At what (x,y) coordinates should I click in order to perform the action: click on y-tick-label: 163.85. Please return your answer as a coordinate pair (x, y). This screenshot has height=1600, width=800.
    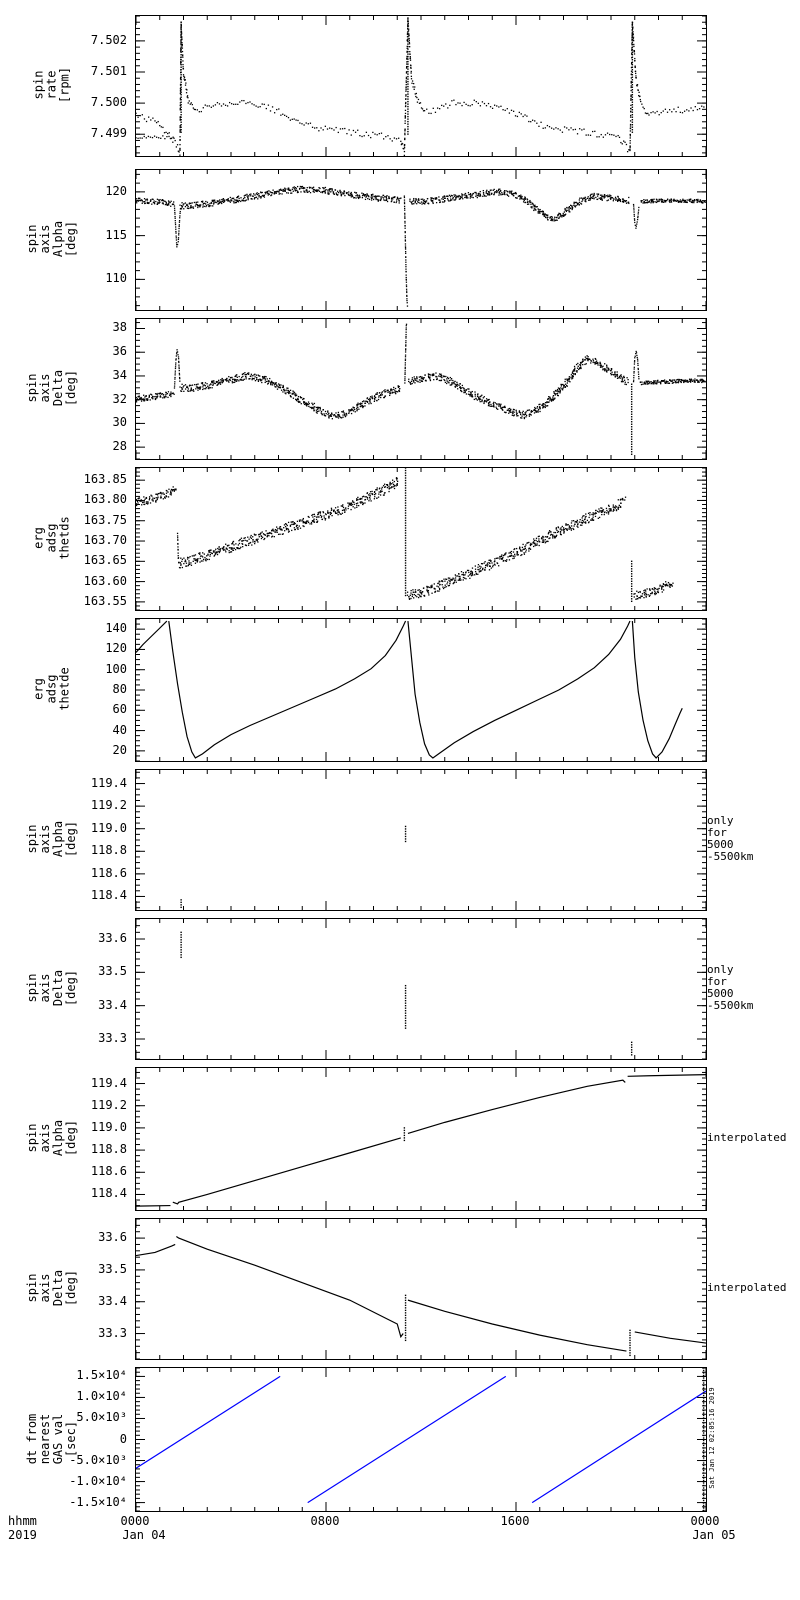
    Looking at the image, I should click on (105, 479).